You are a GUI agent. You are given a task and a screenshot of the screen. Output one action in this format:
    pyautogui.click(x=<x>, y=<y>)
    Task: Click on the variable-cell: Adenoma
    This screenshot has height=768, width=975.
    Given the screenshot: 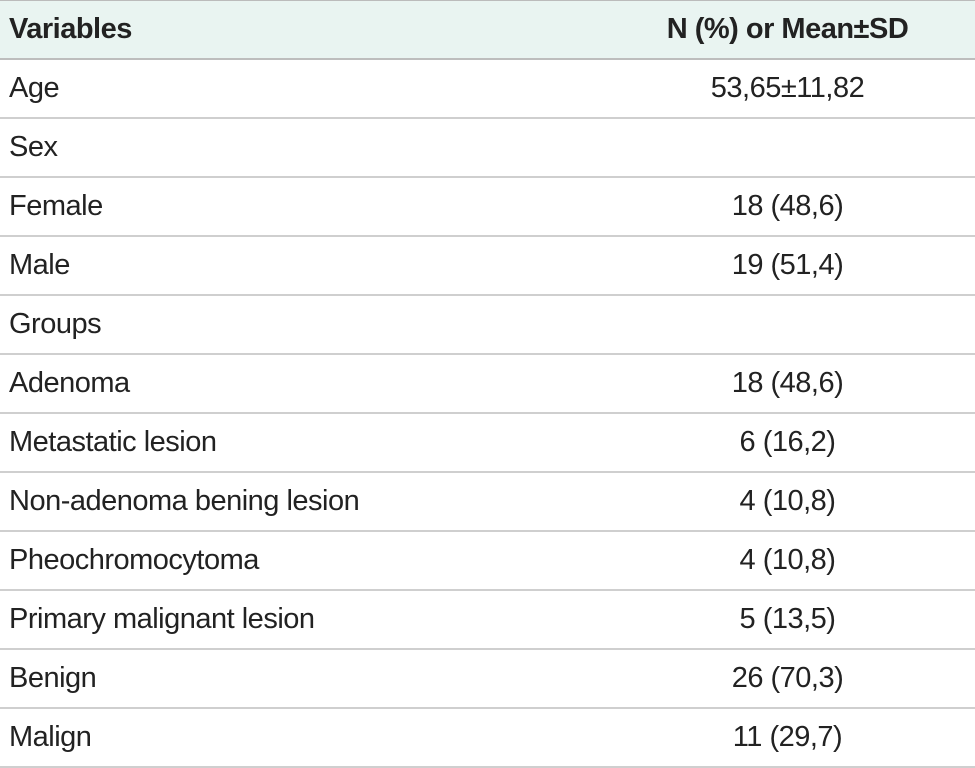 What is the action you would take?
    pyautogui.click(x=69, y=383)
    